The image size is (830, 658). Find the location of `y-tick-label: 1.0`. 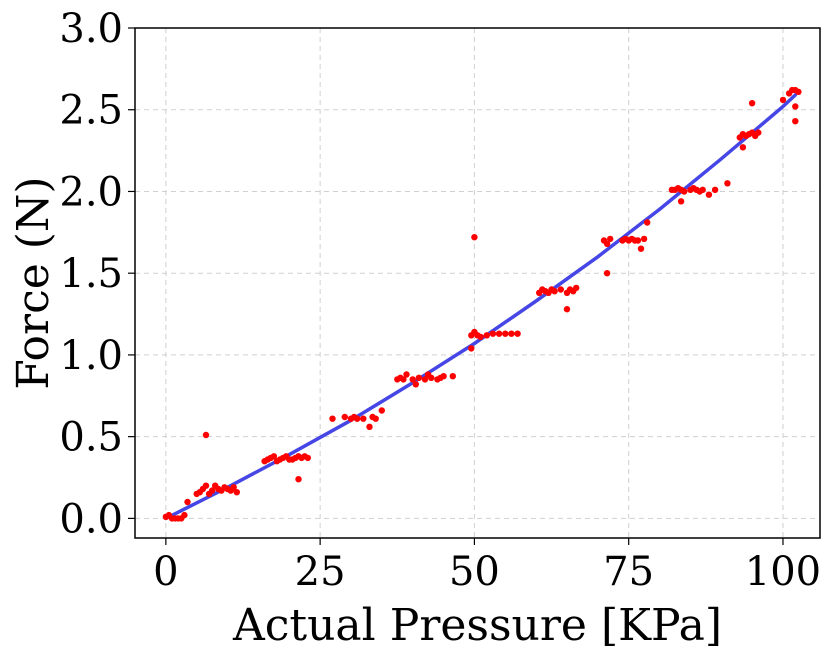

y-tick-label: 1.0 is located at coordinates (91, 356).